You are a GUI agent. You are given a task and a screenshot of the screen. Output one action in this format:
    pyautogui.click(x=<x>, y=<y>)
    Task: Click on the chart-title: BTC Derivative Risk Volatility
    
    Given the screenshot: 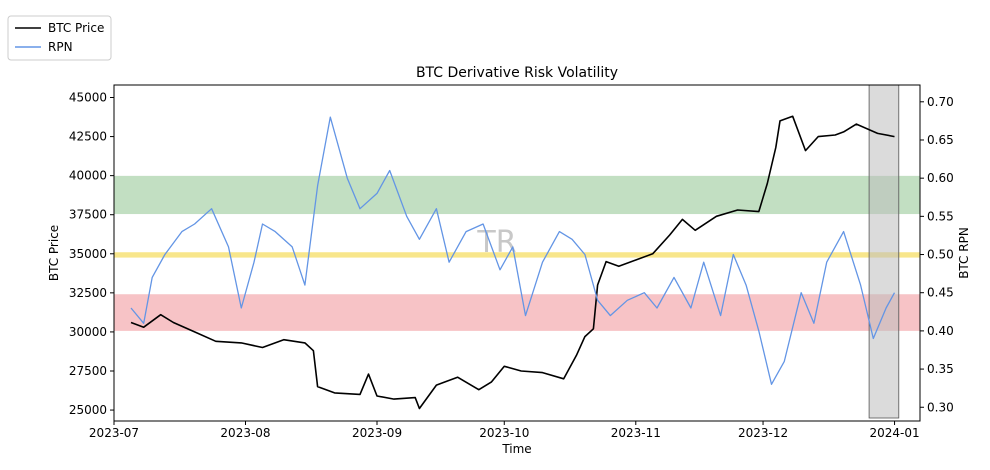 What is the action you would take?
    pyautogui.click(x=517, y=73)
    